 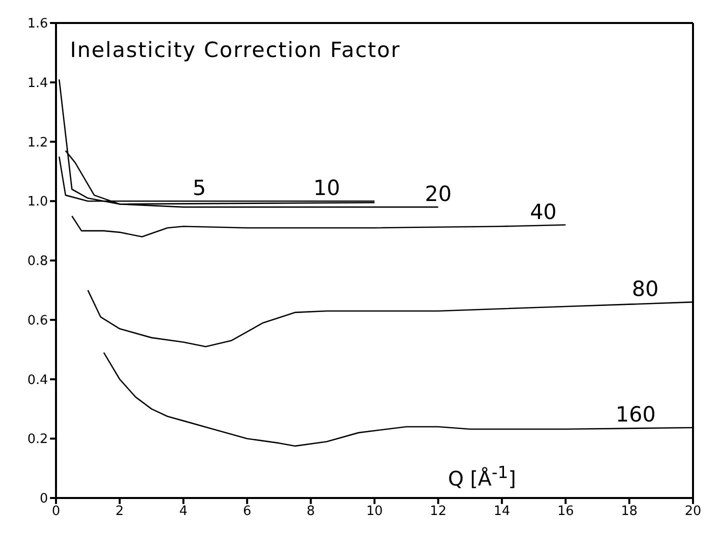 I want to click on annotation: 160, so click(x=636, y=414).